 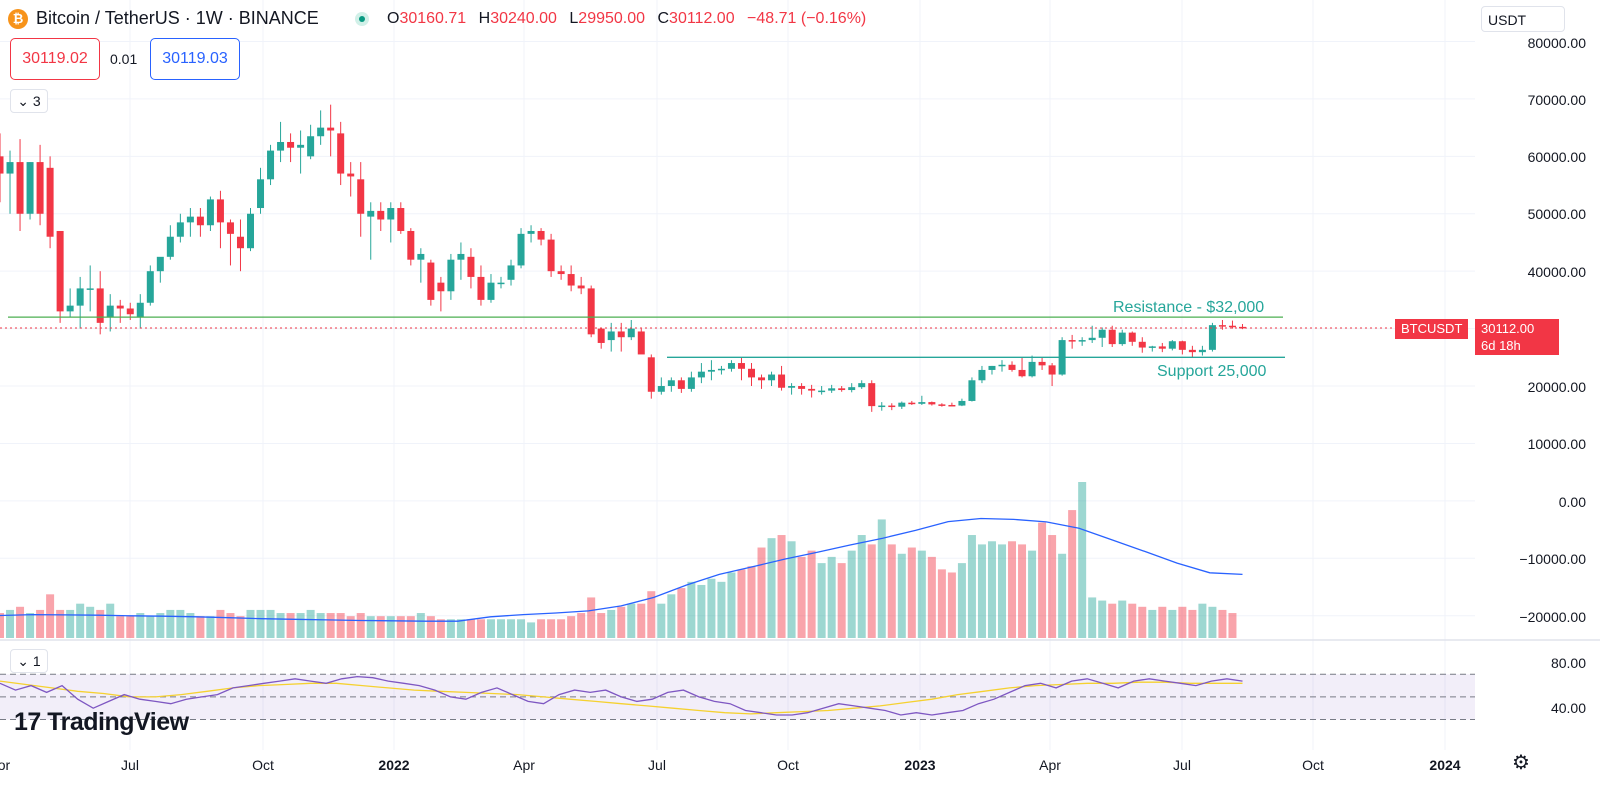 I want to click on time-axis-label: or, so click(x=5, y=765).